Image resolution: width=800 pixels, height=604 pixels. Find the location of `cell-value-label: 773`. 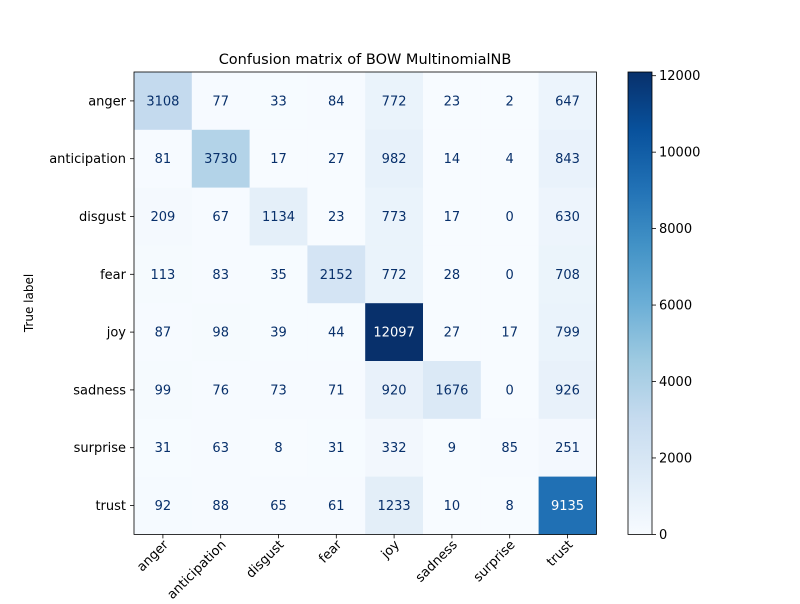

cell-value-label: 773 is located at coordinates (394, 217).